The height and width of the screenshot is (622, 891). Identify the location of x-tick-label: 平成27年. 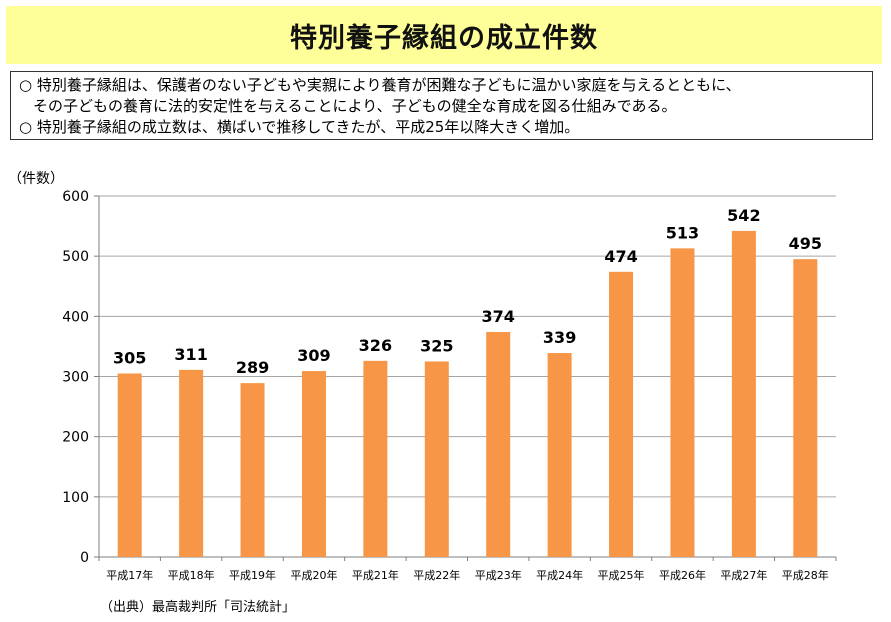
(743, 575).